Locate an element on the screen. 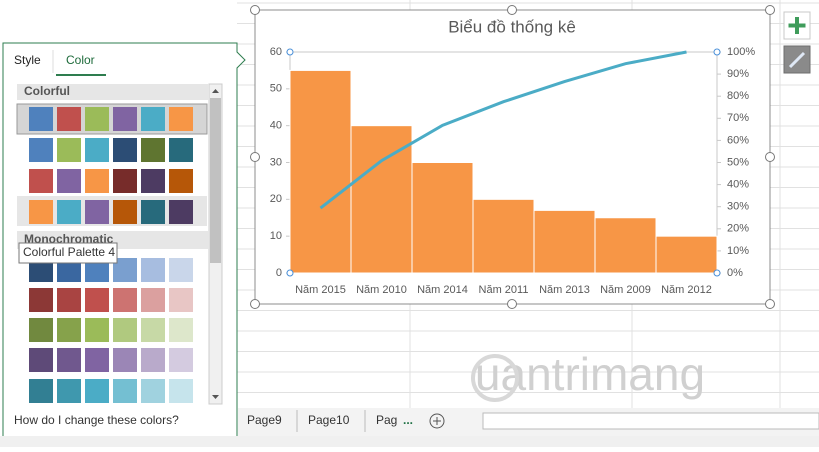 This screenshot has height=452, width=819. y2-tick-label: 40% is located at coordinates (738, 185).